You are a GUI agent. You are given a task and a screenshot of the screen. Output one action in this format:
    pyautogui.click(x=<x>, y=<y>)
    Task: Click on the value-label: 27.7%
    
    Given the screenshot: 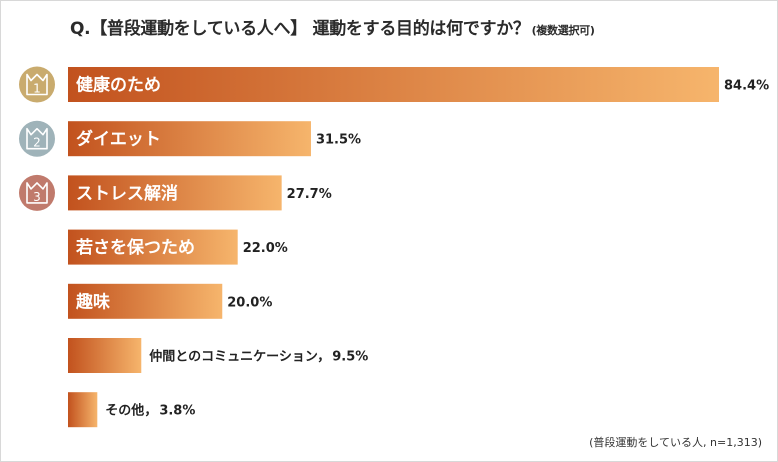 What is the action you would take?
    pyautogui.click(x=309, y=194)
    